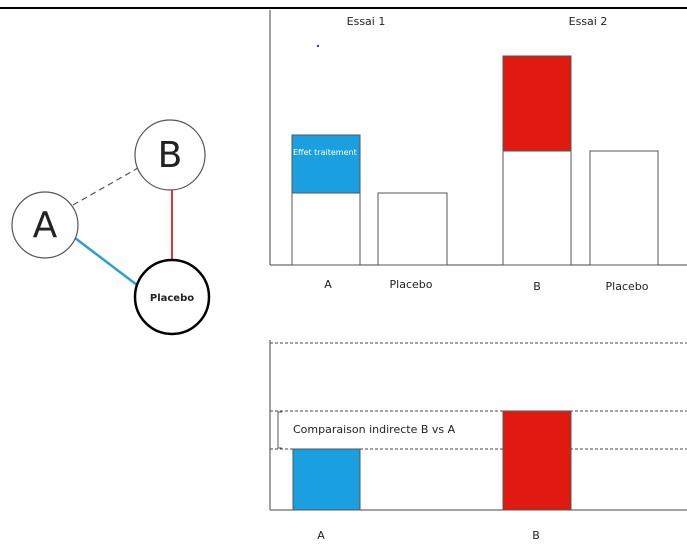 The image size is (687, 544). I want to click on node-b, so click(170, 155).